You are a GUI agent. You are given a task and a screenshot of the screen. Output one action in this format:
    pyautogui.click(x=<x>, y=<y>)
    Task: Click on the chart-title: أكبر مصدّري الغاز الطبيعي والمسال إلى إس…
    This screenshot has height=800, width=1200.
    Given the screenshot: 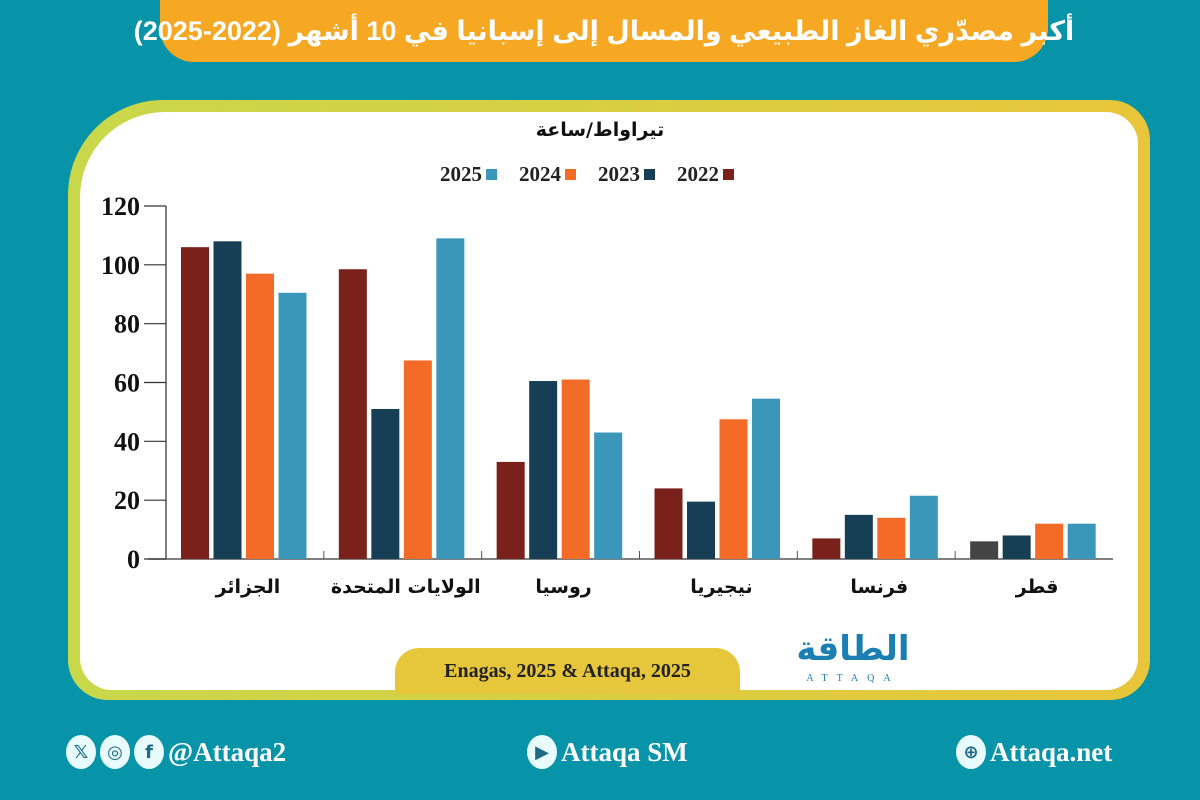 What is the action you would take?
    pyautogui.click(x=604, y=31)
    